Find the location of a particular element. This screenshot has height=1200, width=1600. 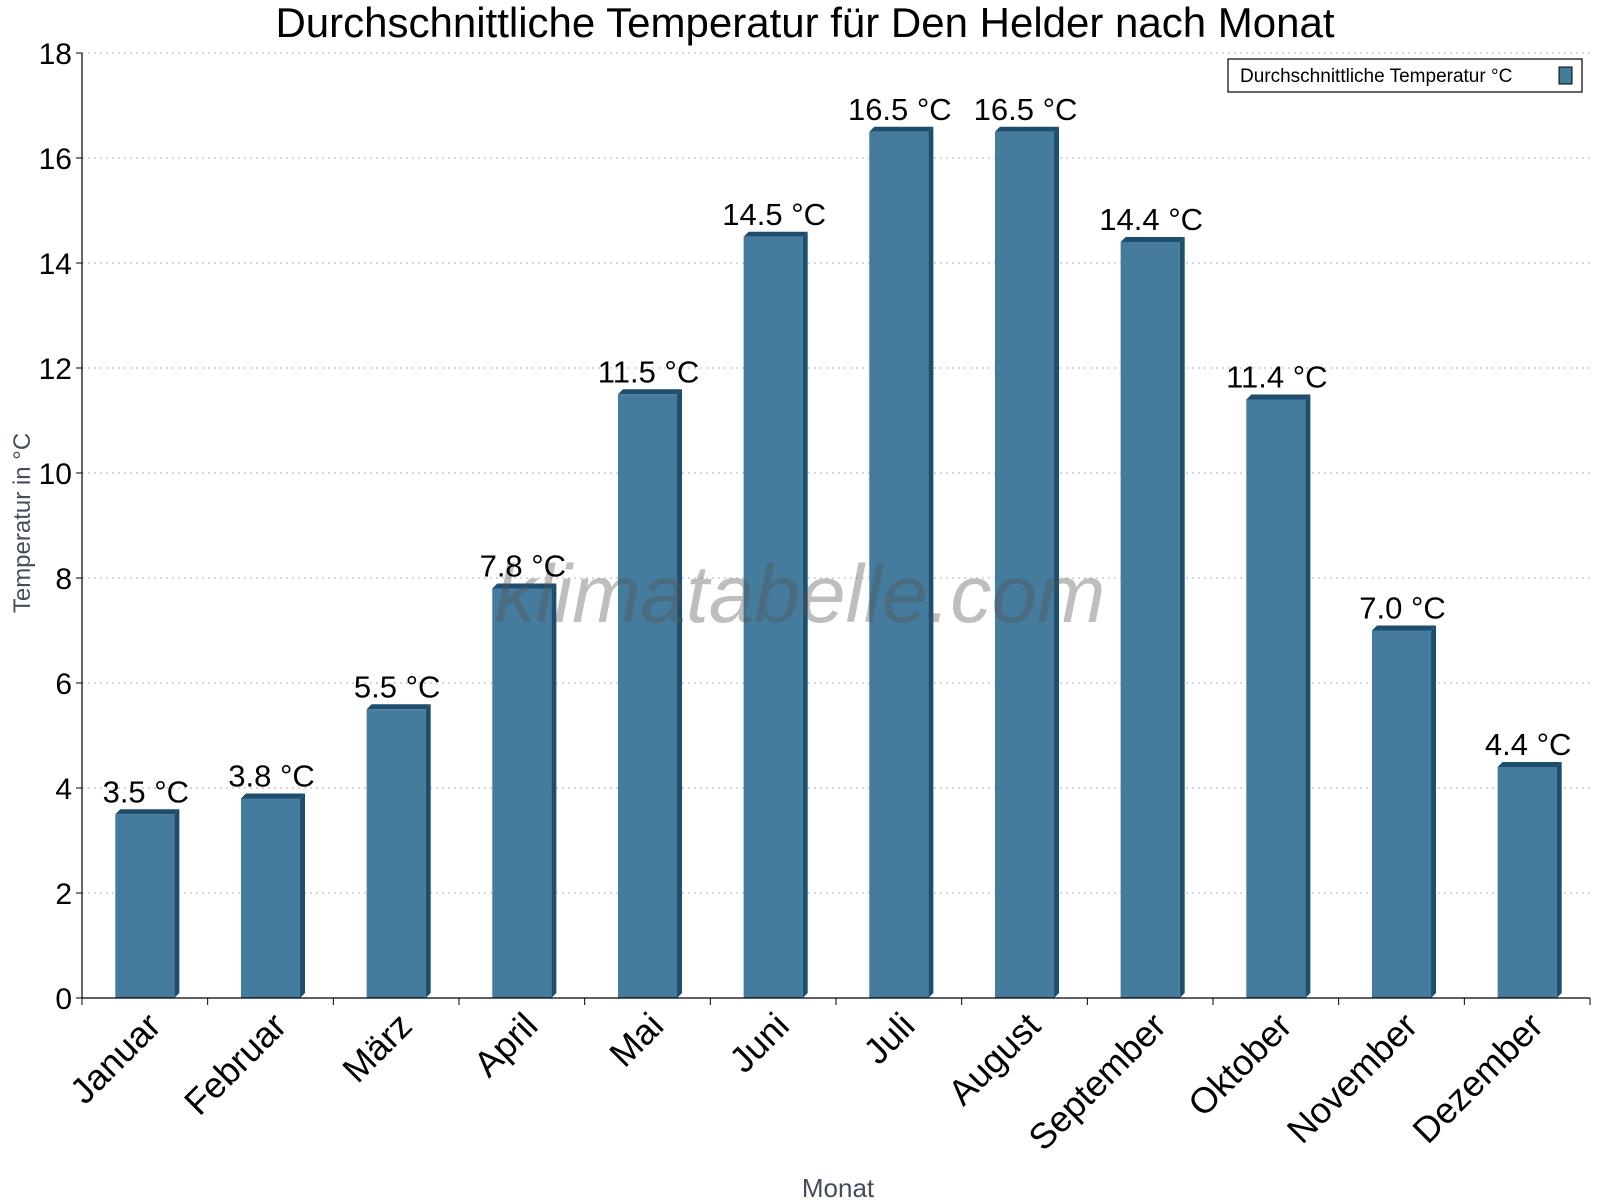

x-tick-label: Juli is located at coordinates (888, 1038).